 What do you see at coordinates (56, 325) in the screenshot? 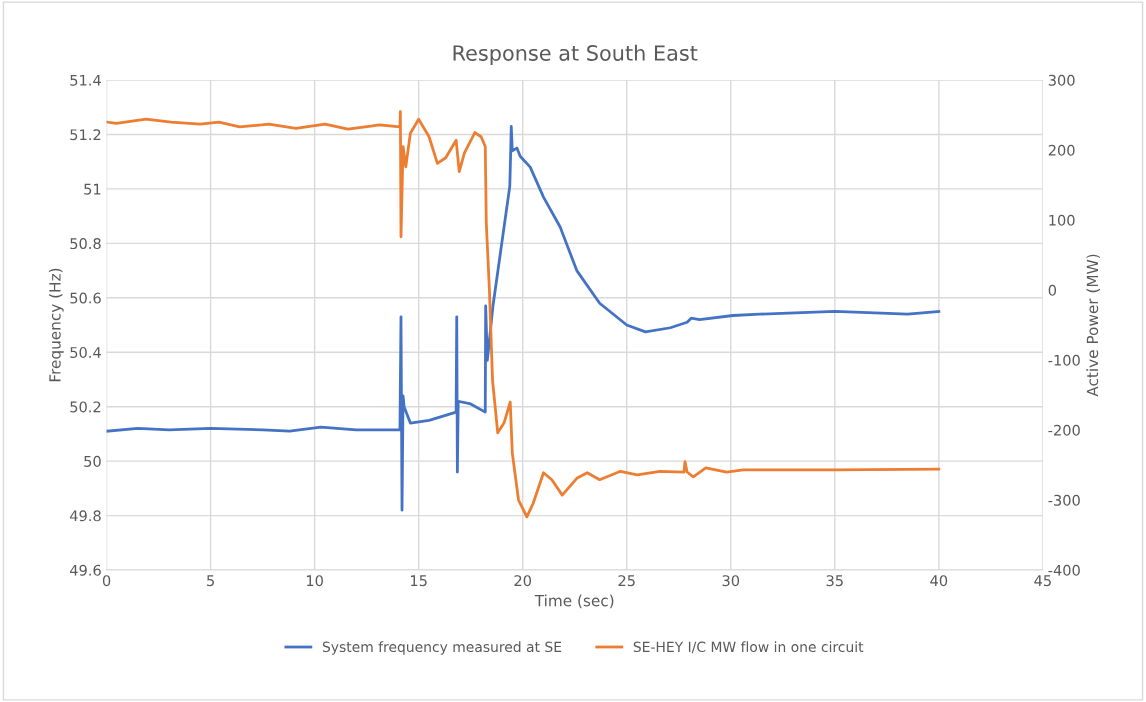
I see `y-axis-title: Frequency (Hz)` at bounding box center [56, 325].